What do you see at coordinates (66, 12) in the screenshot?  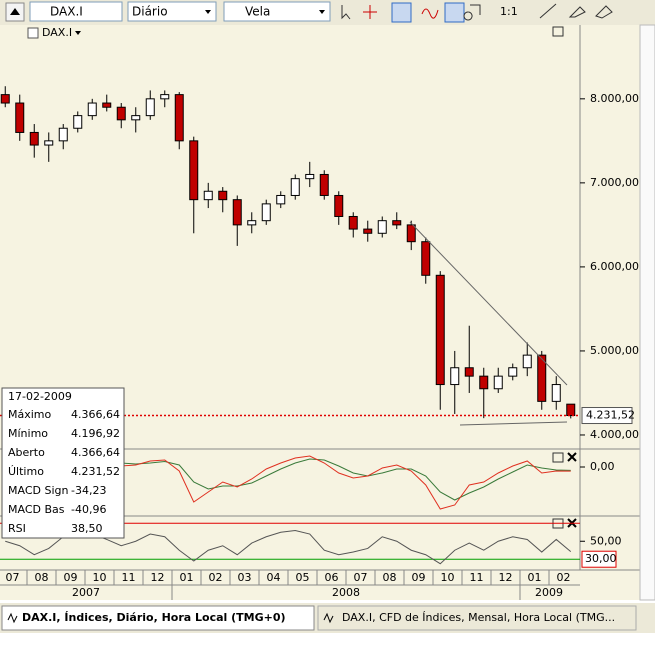 I see `symbol: DAX.I` at bounding box center [66, 12].